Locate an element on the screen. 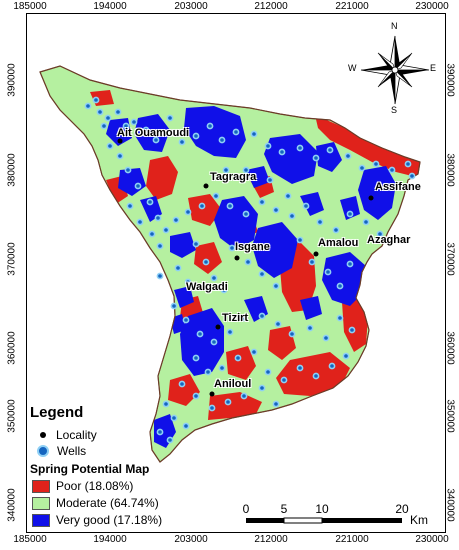 Image resolution: width=459 pixels, height=550 pixels. very-good-swatch is located at coordinates (41, 520).